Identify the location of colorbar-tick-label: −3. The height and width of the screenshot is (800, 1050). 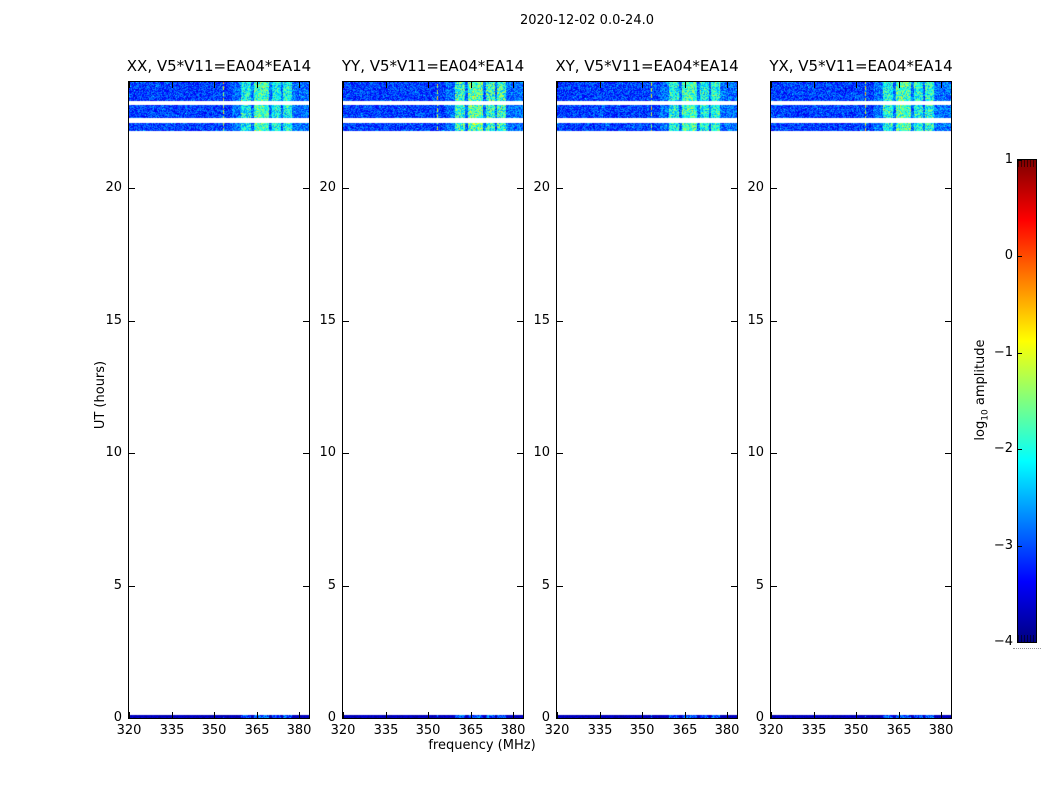
(1003, 545).